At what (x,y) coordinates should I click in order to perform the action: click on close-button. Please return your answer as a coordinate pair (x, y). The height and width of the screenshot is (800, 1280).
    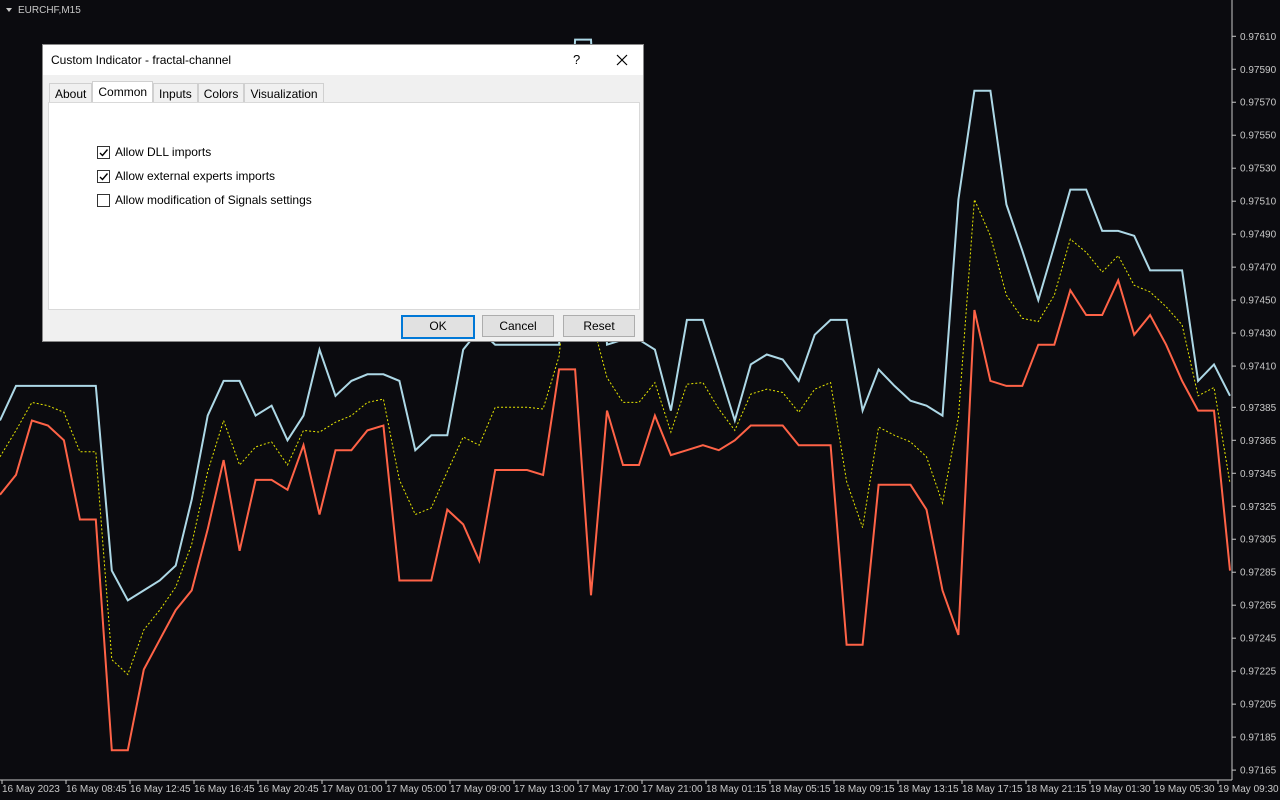
    Looking at the image, I should click on (622, 60).